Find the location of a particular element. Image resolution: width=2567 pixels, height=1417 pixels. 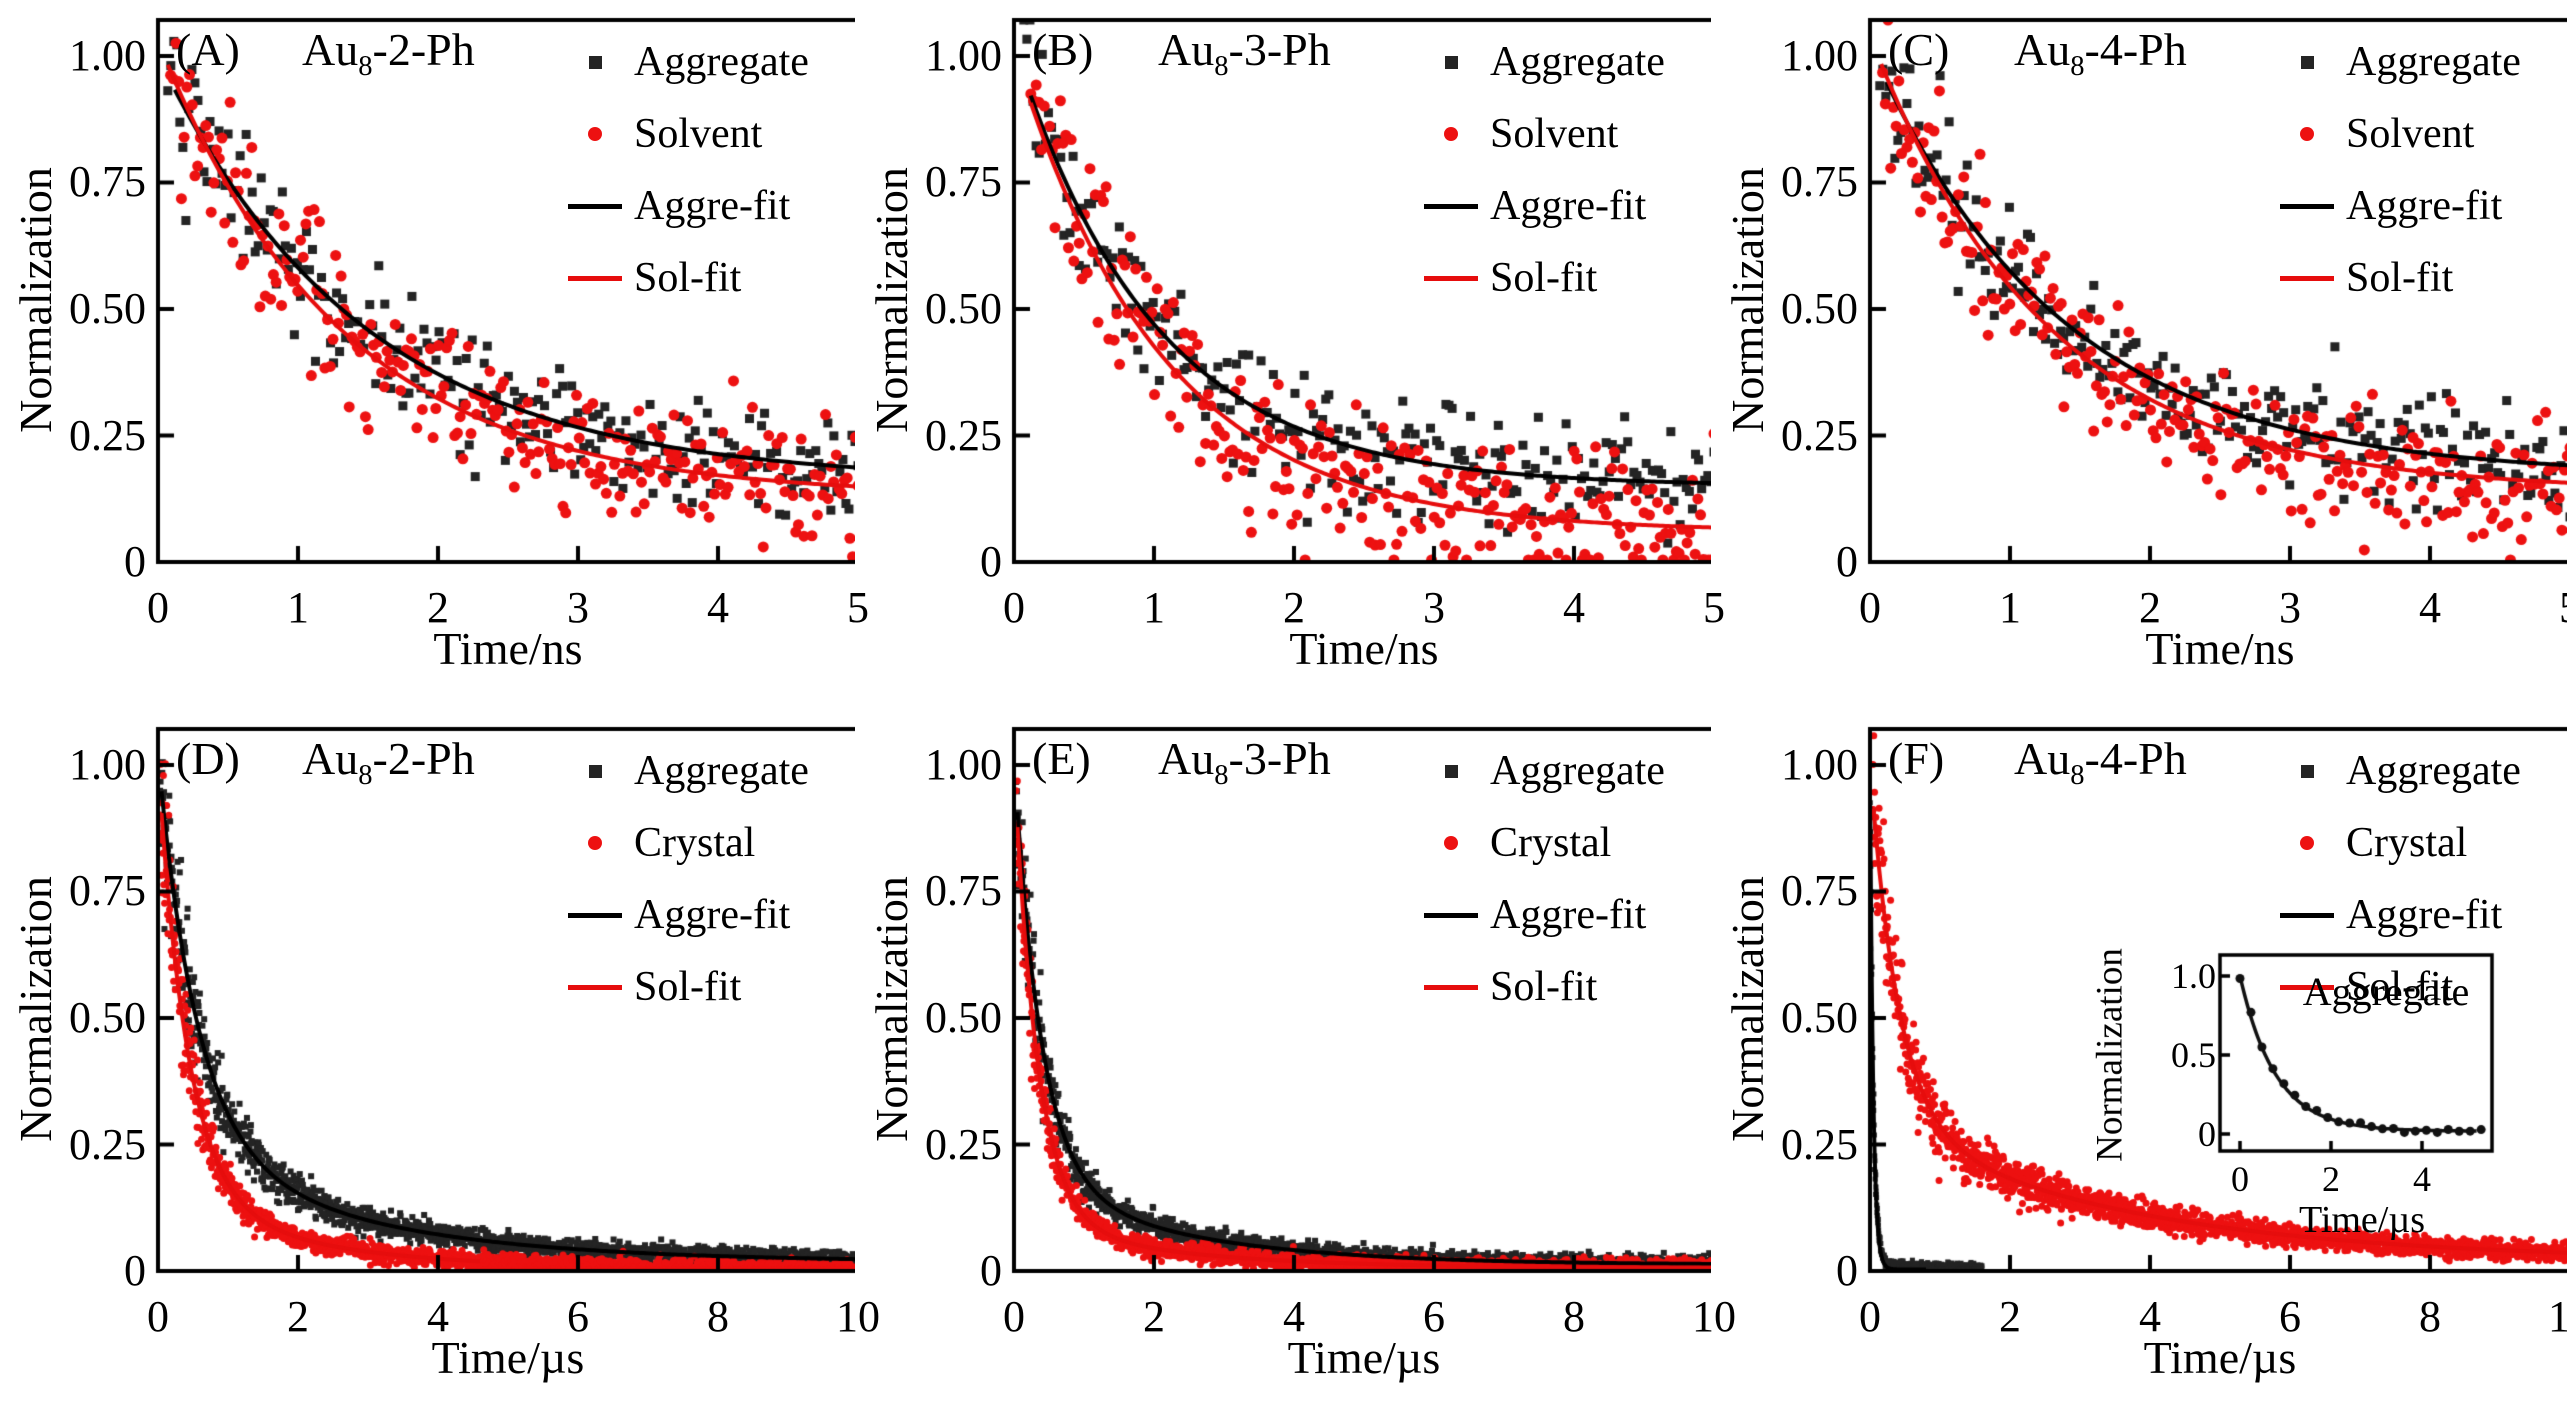

inset-x-tick-label: 2 is located at coordinates (2331, 1179).